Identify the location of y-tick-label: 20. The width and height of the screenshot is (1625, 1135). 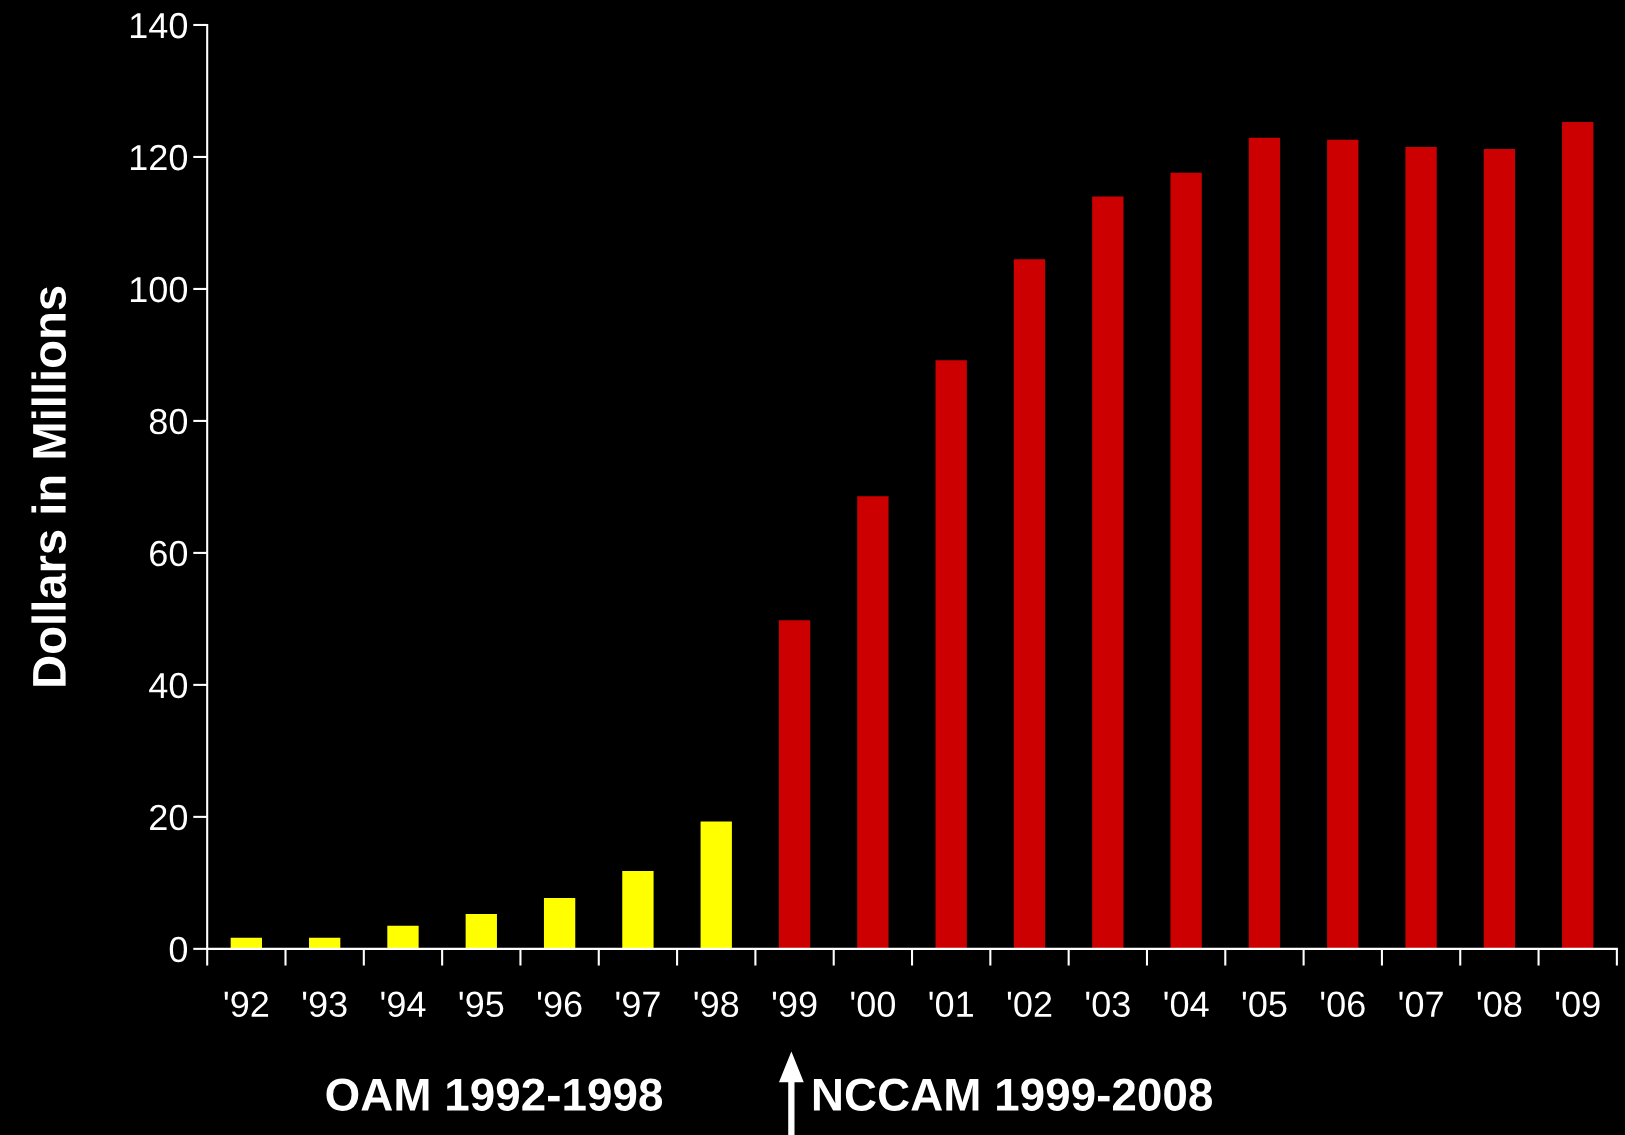
(169, 817).